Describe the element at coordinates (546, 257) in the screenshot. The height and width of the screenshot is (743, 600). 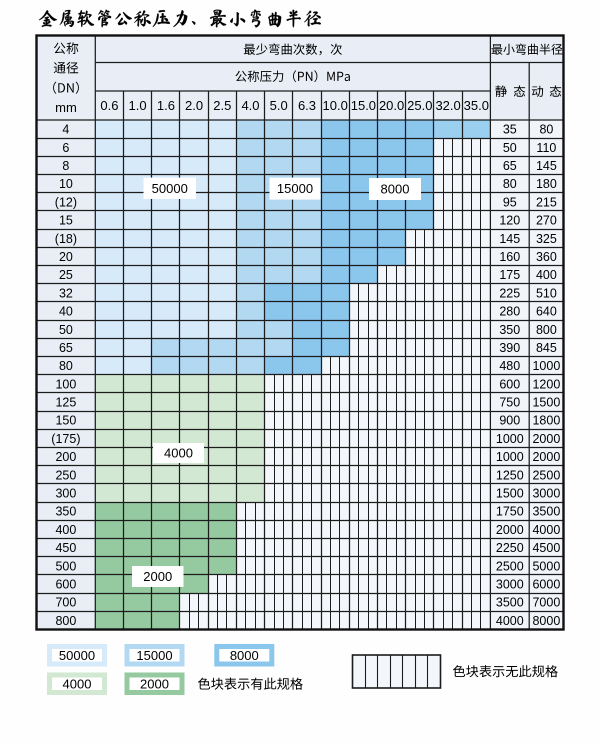
I see `svg-text: 360` at that location.